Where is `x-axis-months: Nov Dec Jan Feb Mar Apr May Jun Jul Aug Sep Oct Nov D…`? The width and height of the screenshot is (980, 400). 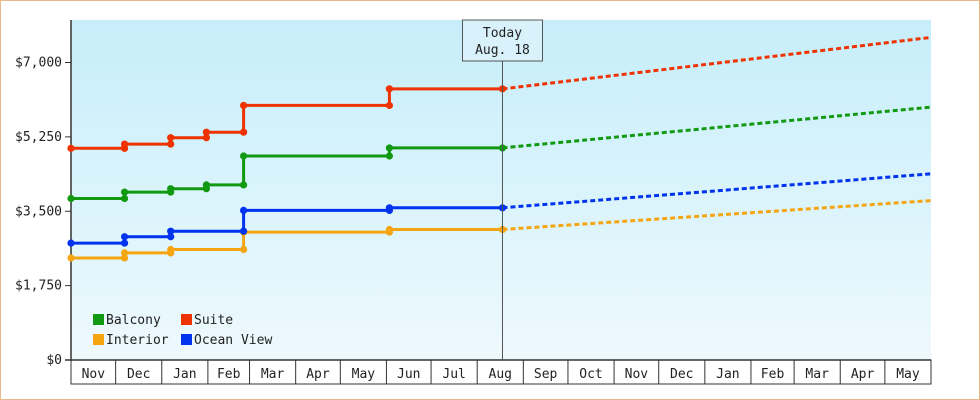
x-axis-months: Nov Dec Jan Feb Mar Apr May Jun Jul Aug Sep Oct Nov D… is located at coordinates (501, 372).